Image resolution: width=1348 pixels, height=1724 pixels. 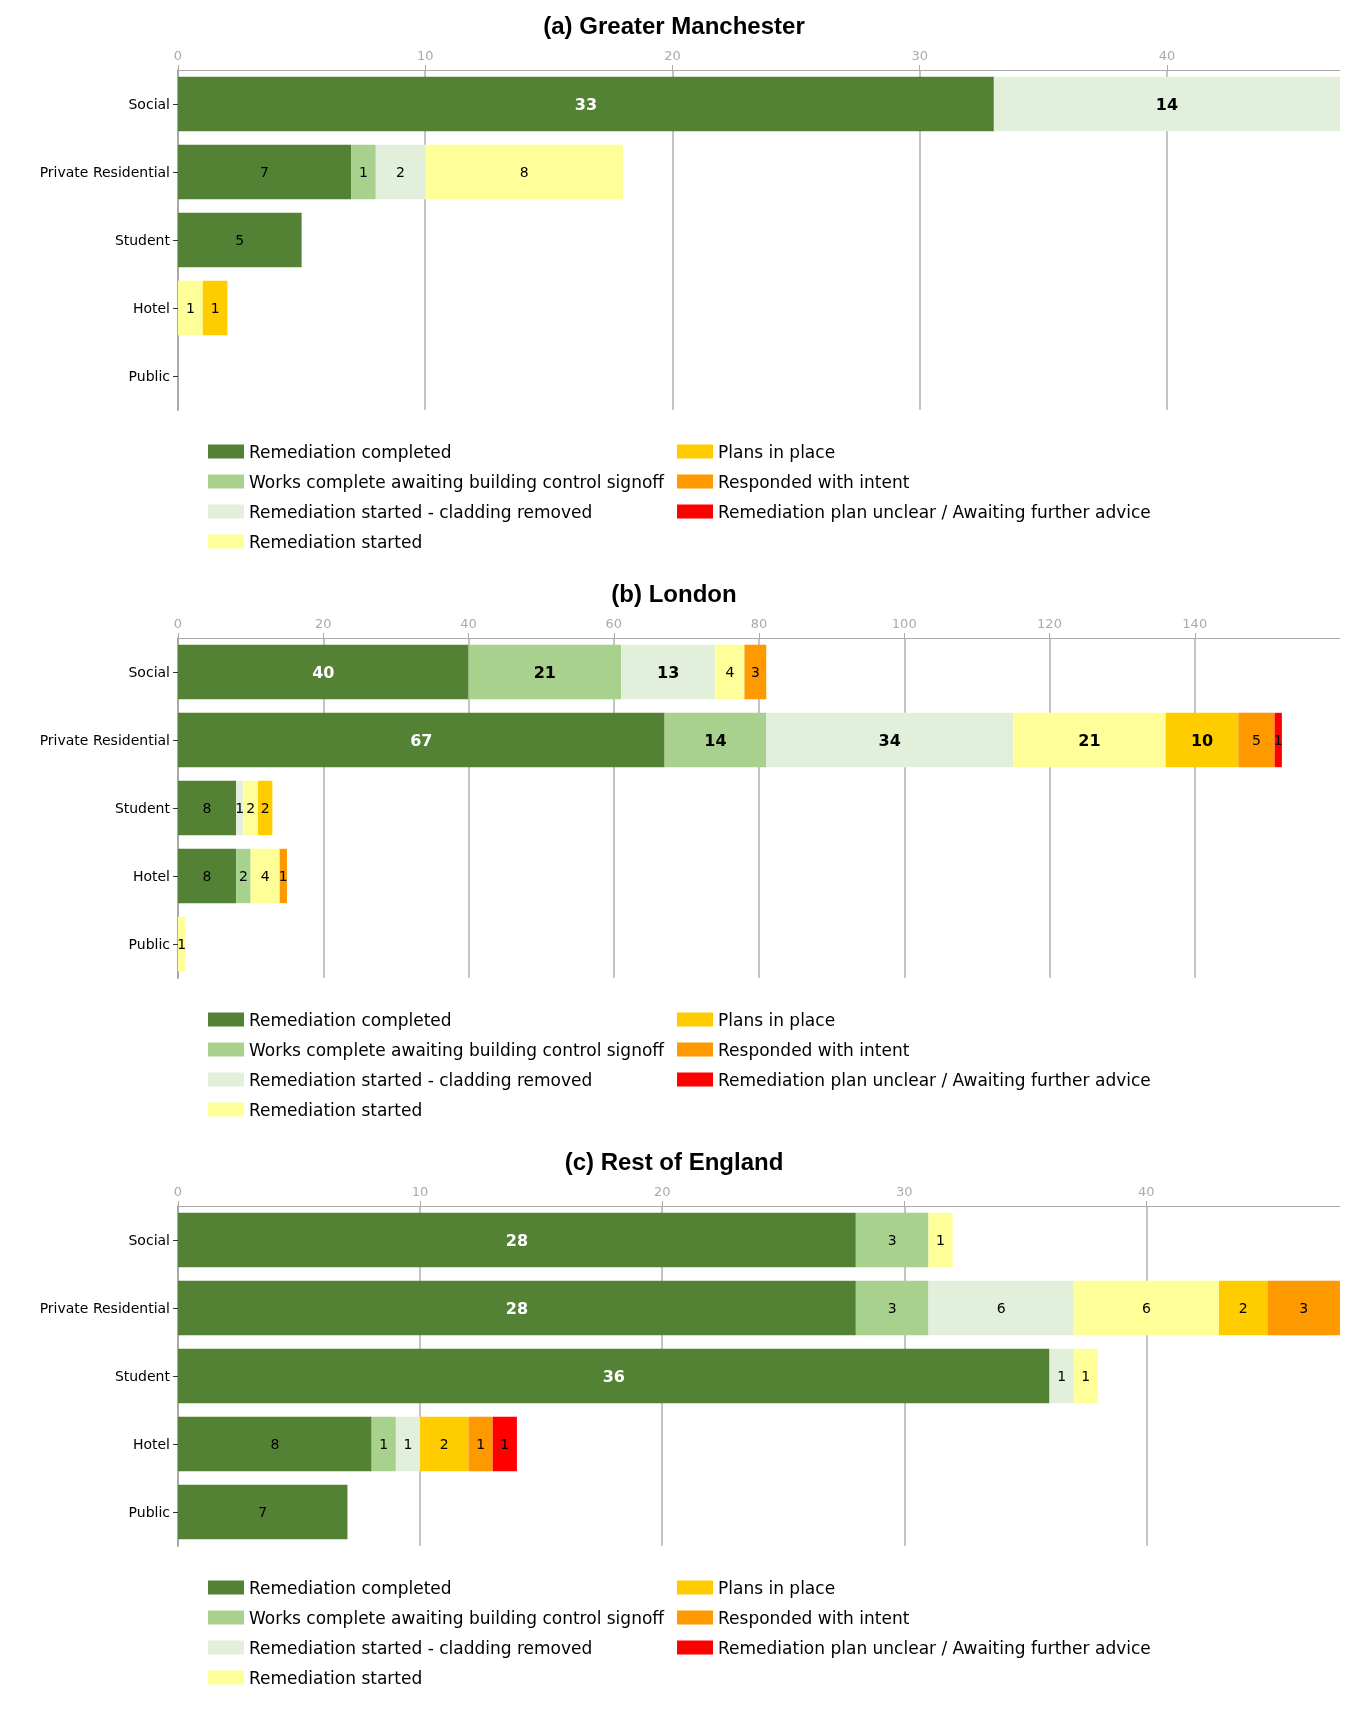 I want to click on data-label: 14, so click(x=1167, y=104).